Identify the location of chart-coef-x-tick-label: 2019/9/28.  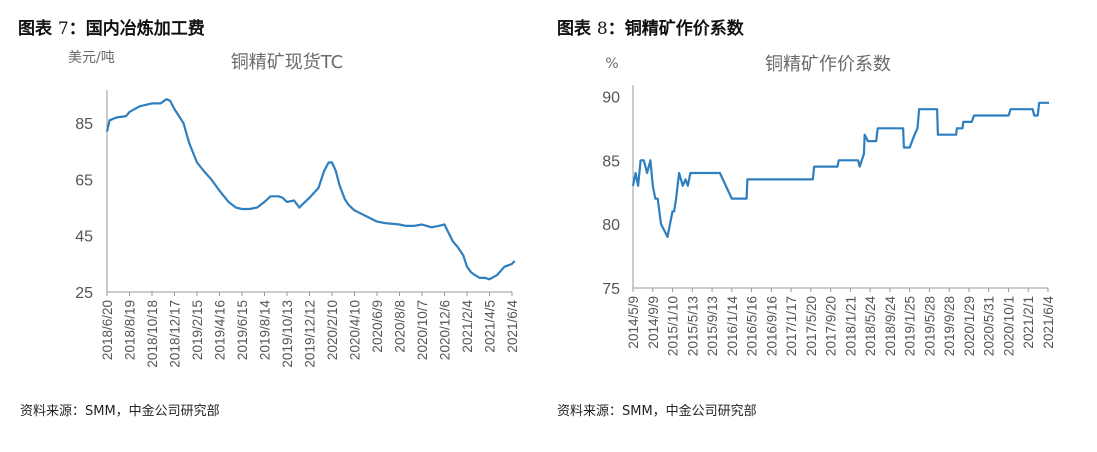
(949, 326).